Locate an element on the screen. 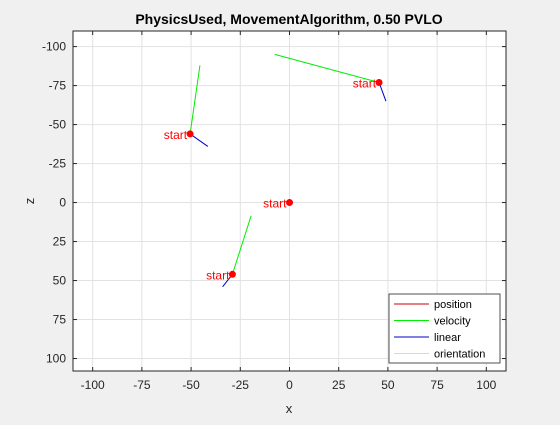  x-tick-label: -75 is located at coordinates (142, 385).